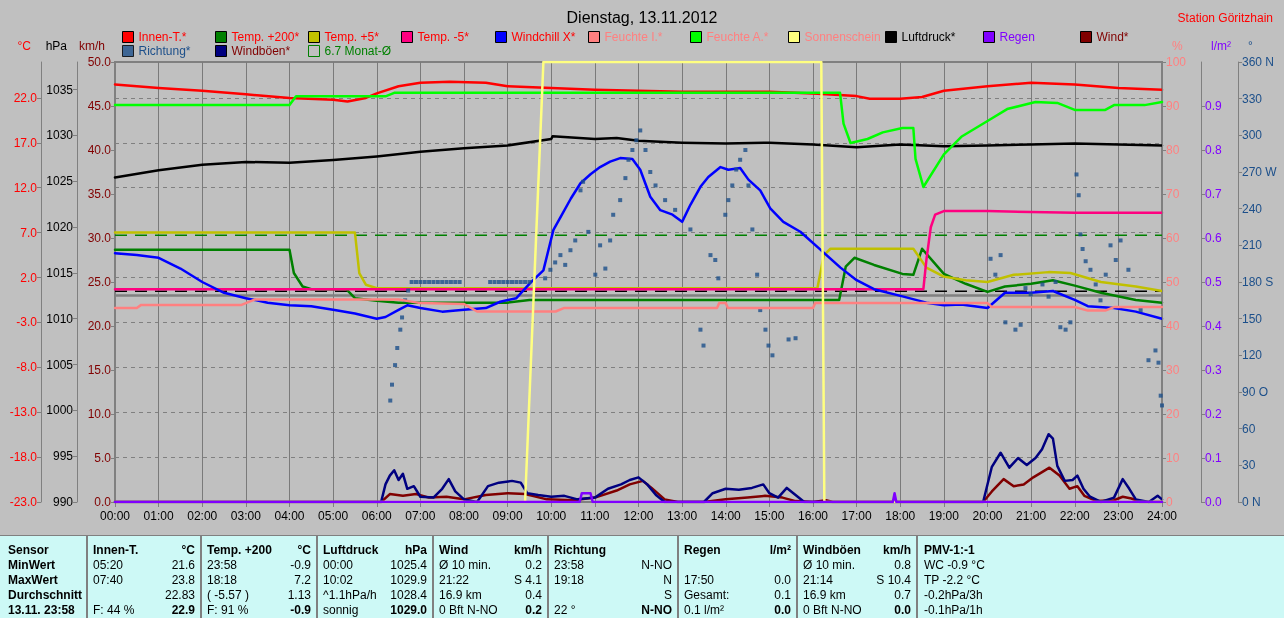  I want to click on legend-label: Temp. -5*, so click(443, 37).